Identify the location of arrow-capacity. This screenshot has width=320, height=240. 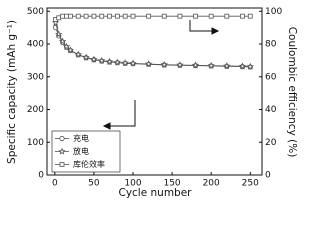
(122, 113).